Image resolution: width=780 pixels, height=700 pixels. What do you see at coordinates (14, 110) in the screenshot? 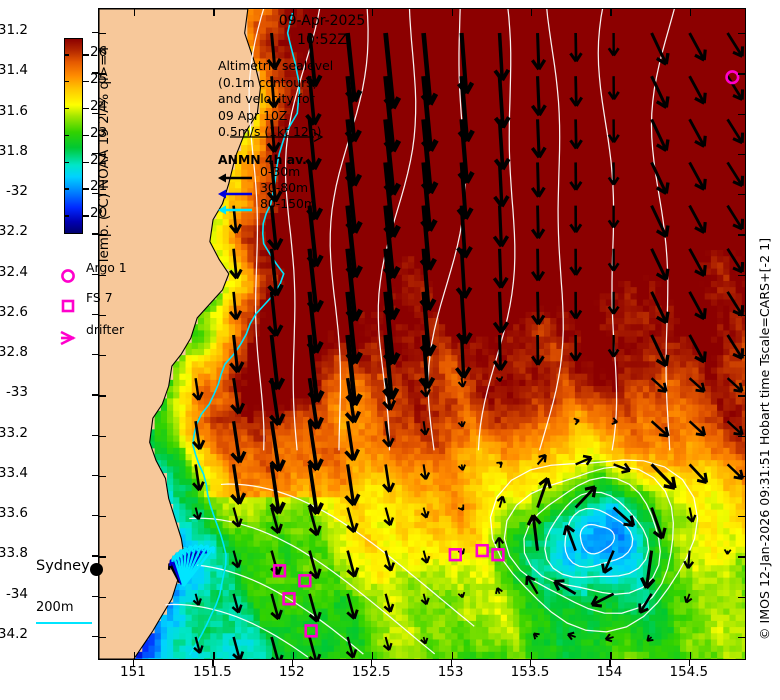
I see `y-tick-label: -31.6` at bounding box center [14, 110].